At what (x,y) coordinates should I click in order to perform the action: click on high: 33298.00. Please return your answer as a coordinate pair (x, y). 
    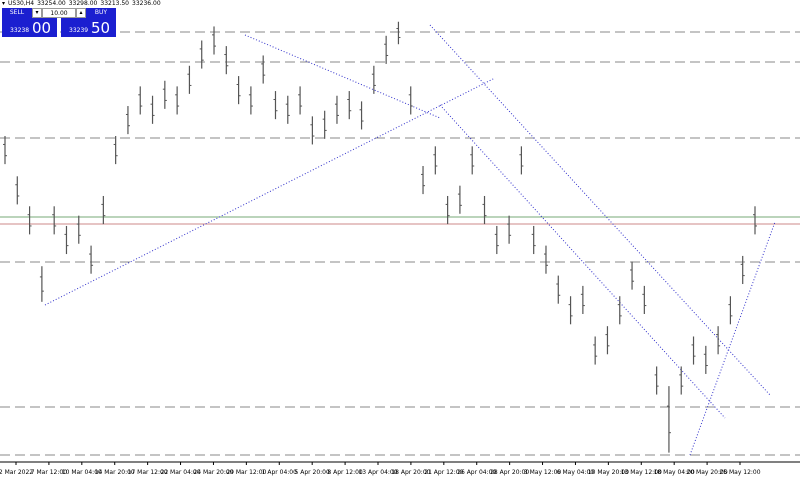
    Looking at the image, I should click on (83, 3).